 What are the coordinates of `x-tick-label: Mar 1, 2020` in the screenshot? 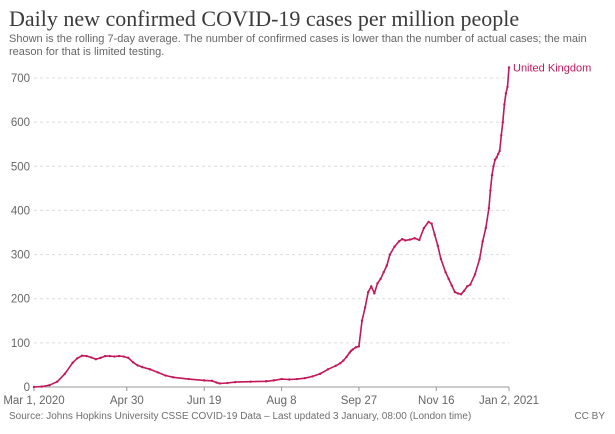 It's located at (33, 401).